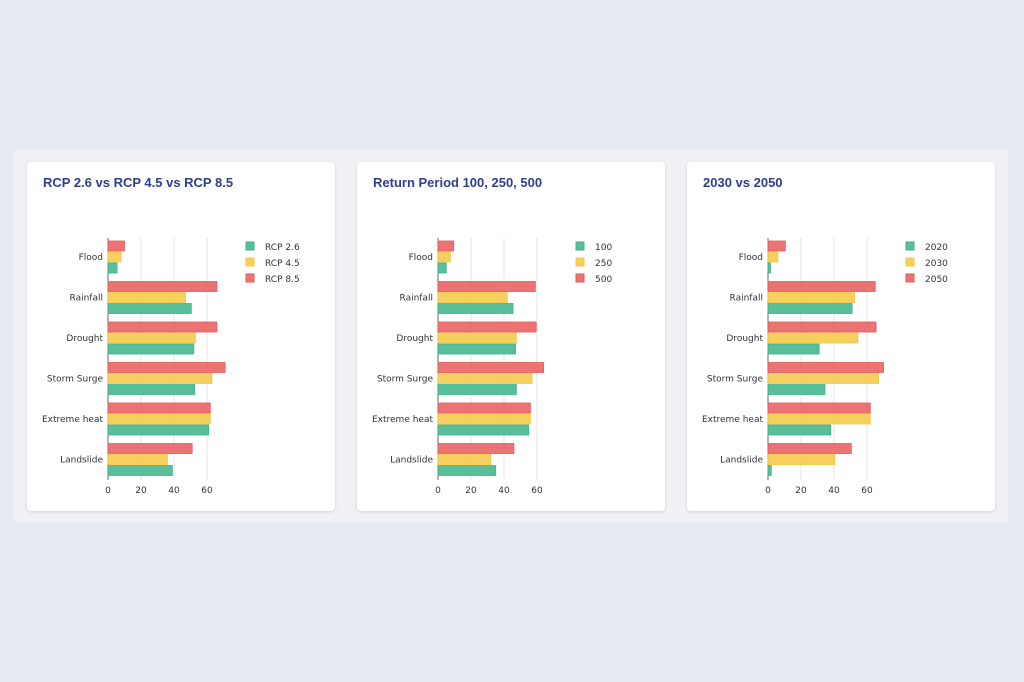  Describe the element at coordinates (823, 378) in the screenshot. I see `bar-storm-surge-2030` at that location.